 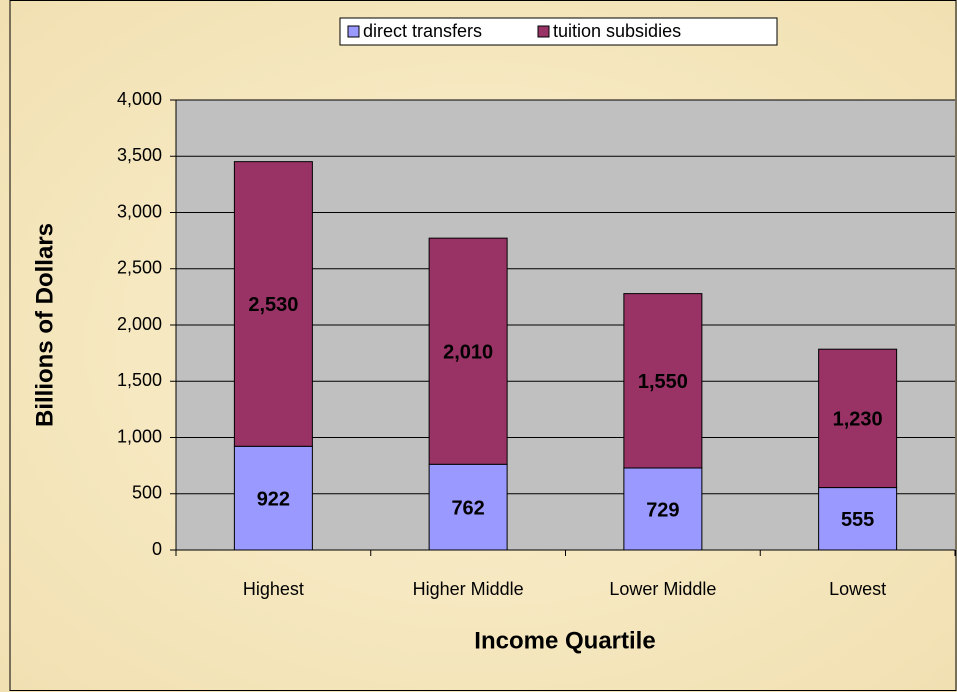 I want to click on data-label: 1,550, so click(x=663, y=382).